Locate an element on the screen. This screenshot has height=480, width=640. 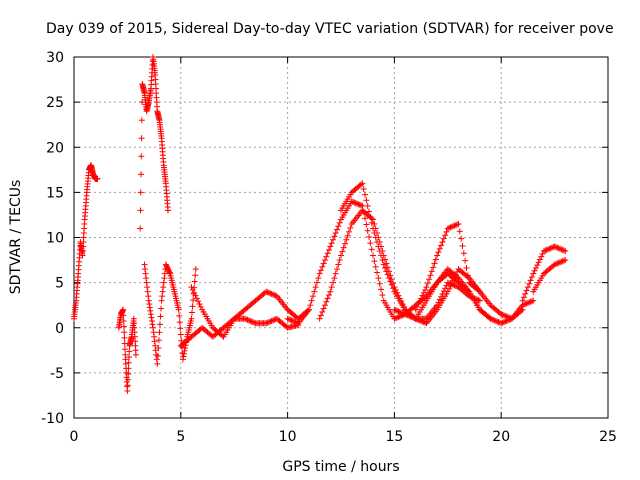
y-tick-label: 0 is located at coordinates (59, 329).